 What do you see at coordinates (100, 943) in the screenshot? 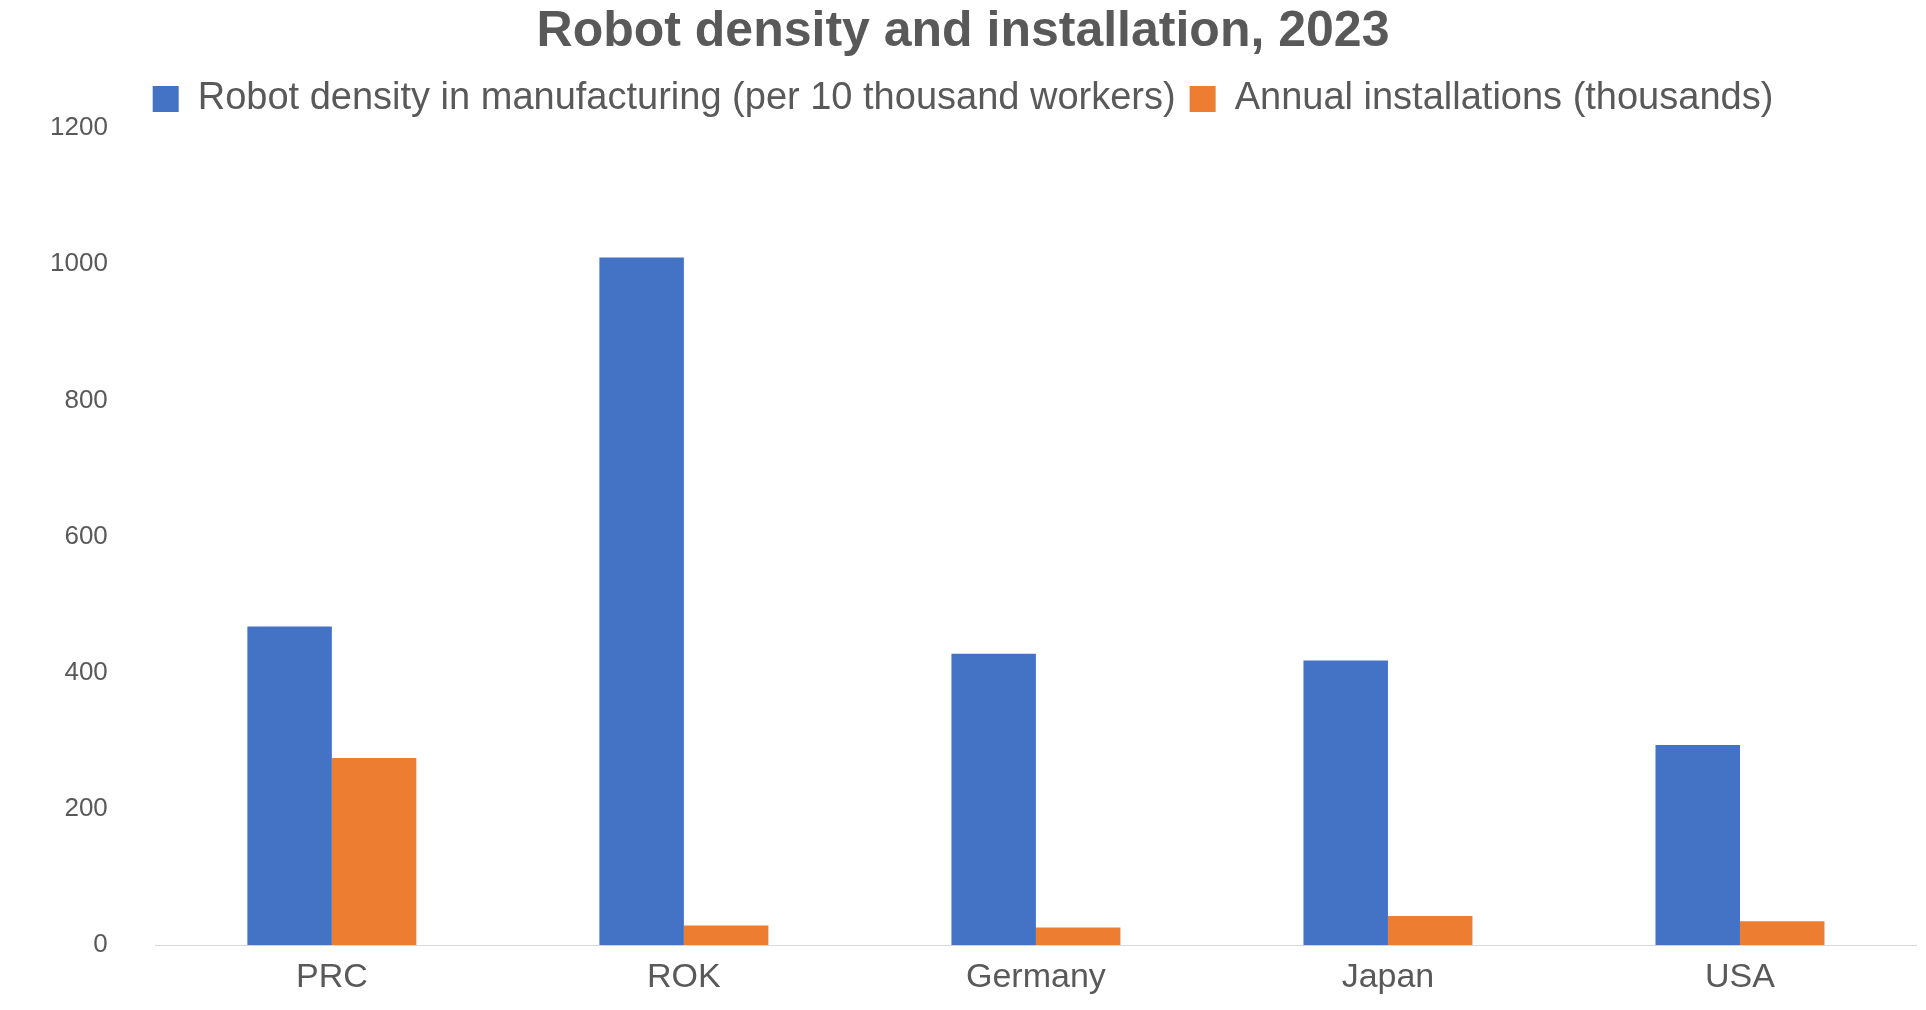
I see `y-tick-label: 0` at bounding box center [100, 943].